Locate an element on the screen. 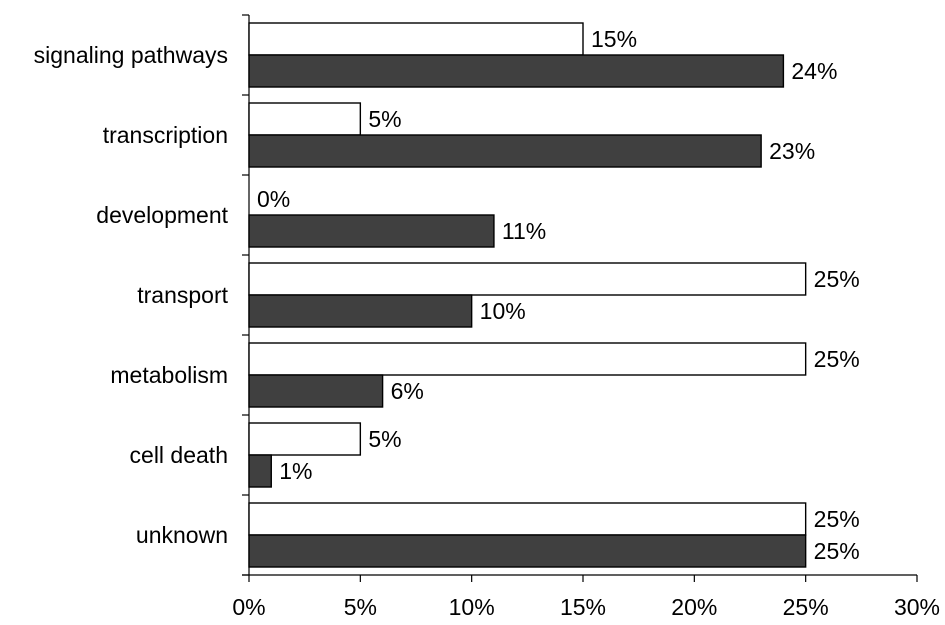 This screenshot has width=945, height=625. category-label-development: development is located at coordinates (162, 215).